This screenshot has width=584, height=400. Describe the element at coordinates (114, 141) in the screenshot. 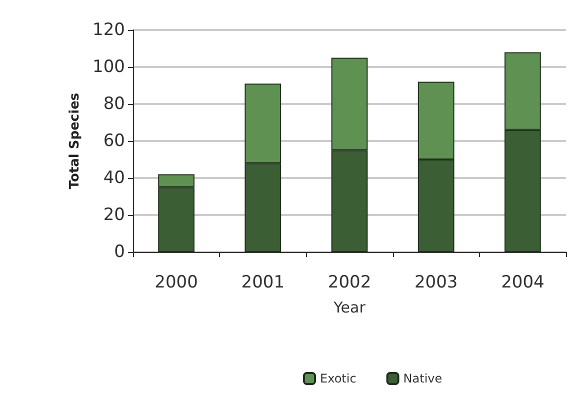

I see `y-tick-label: 60` at that location.